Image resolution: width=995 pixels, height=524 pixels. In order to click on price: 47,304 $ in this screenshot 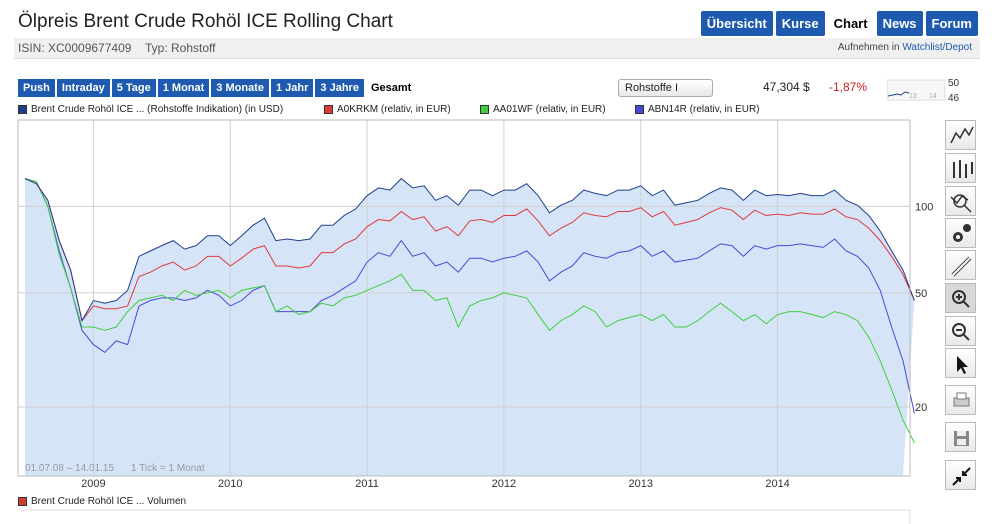, I will do `click(786, 87)`.